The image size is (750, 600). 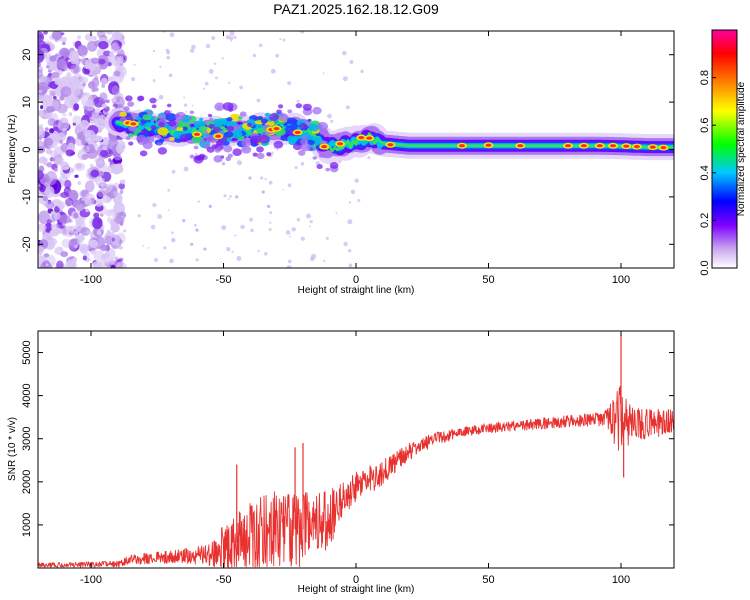 I want to click on x-tick-label: 100, so click(x=621, y=280).